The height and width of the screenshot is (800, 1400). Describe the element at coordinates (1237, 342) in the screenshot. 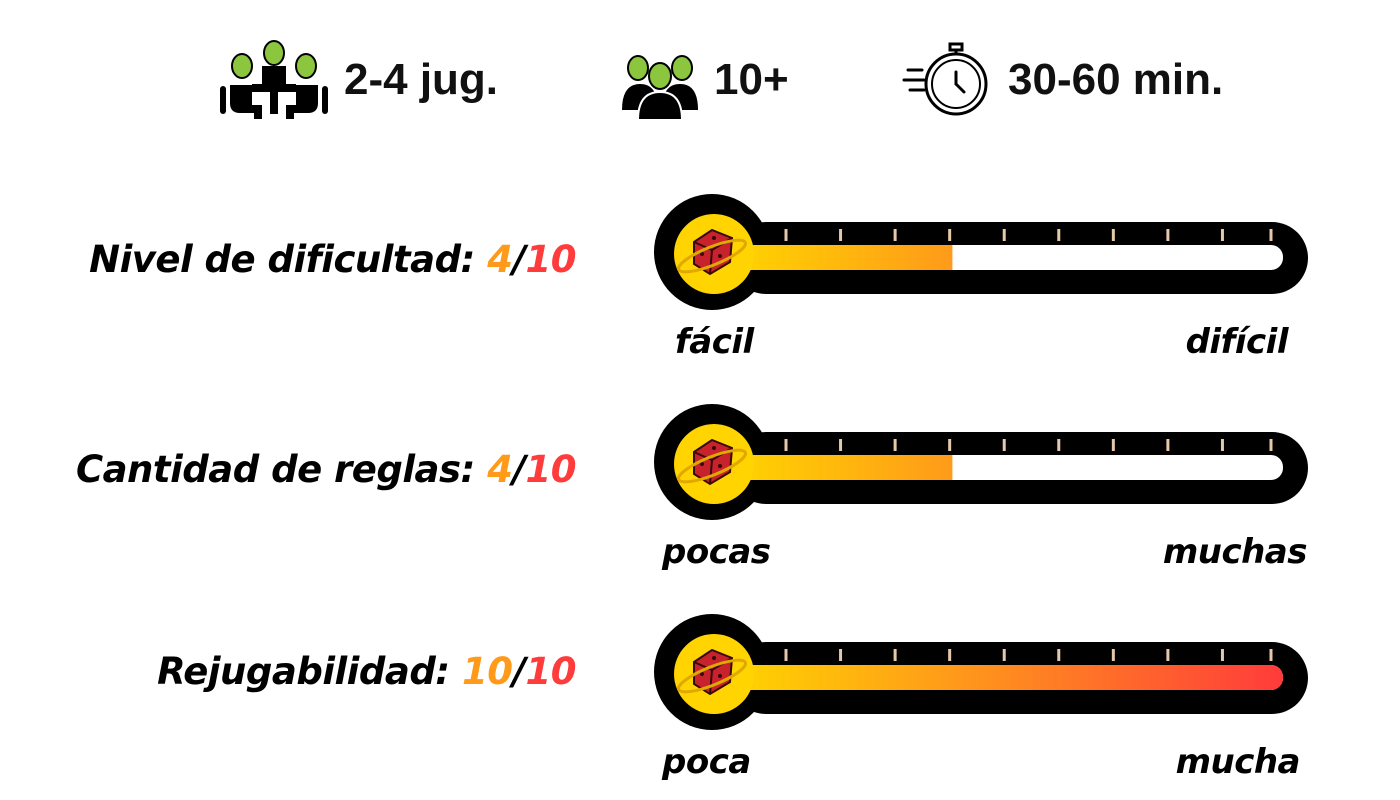

I see `meter-max-label: difícil` at that location.